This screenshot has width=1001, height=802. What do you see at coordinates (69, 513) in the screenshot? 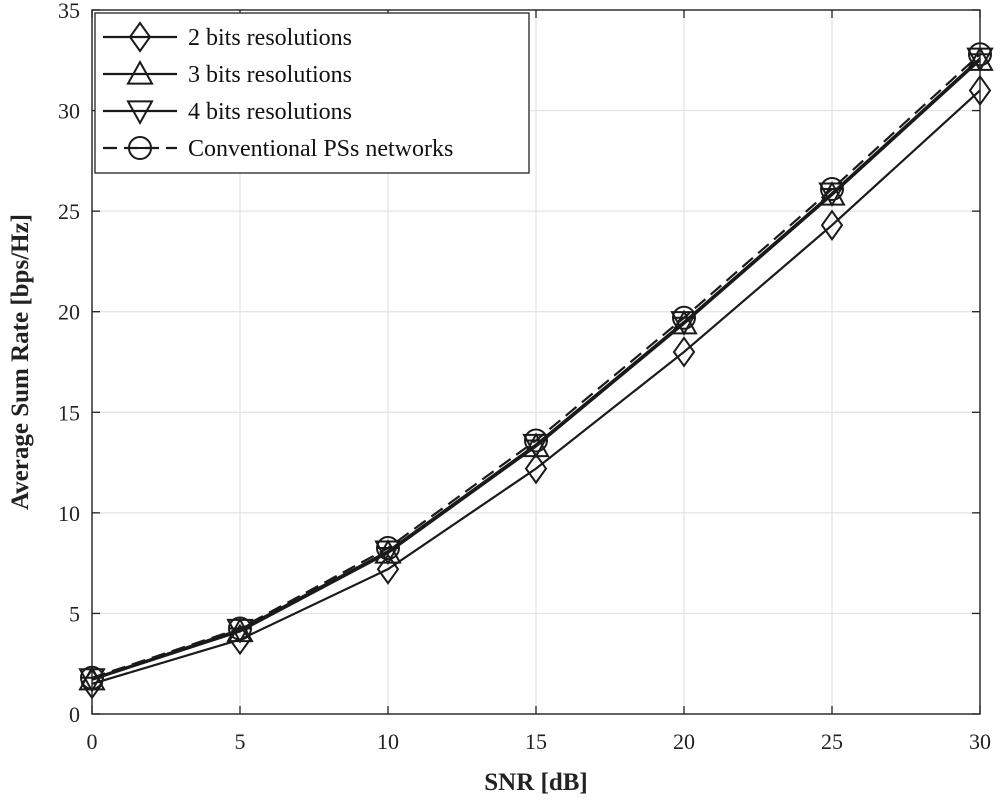
I see `y-tick-label: 10` at bounding box center [69, 513].